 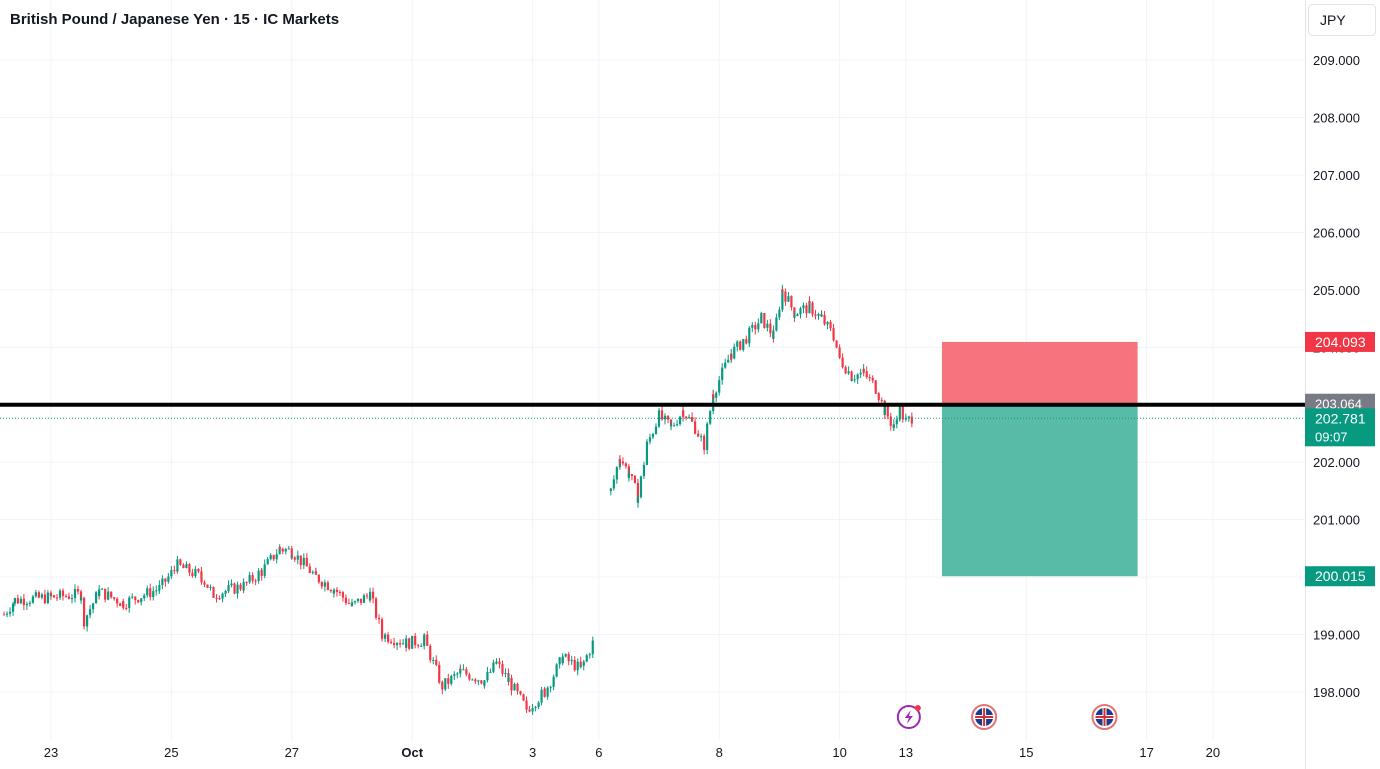 What do you see at coordinates (171, 752) in the screenshot?
I see `x-tick-label: 25` at bounding box center [171, 752].